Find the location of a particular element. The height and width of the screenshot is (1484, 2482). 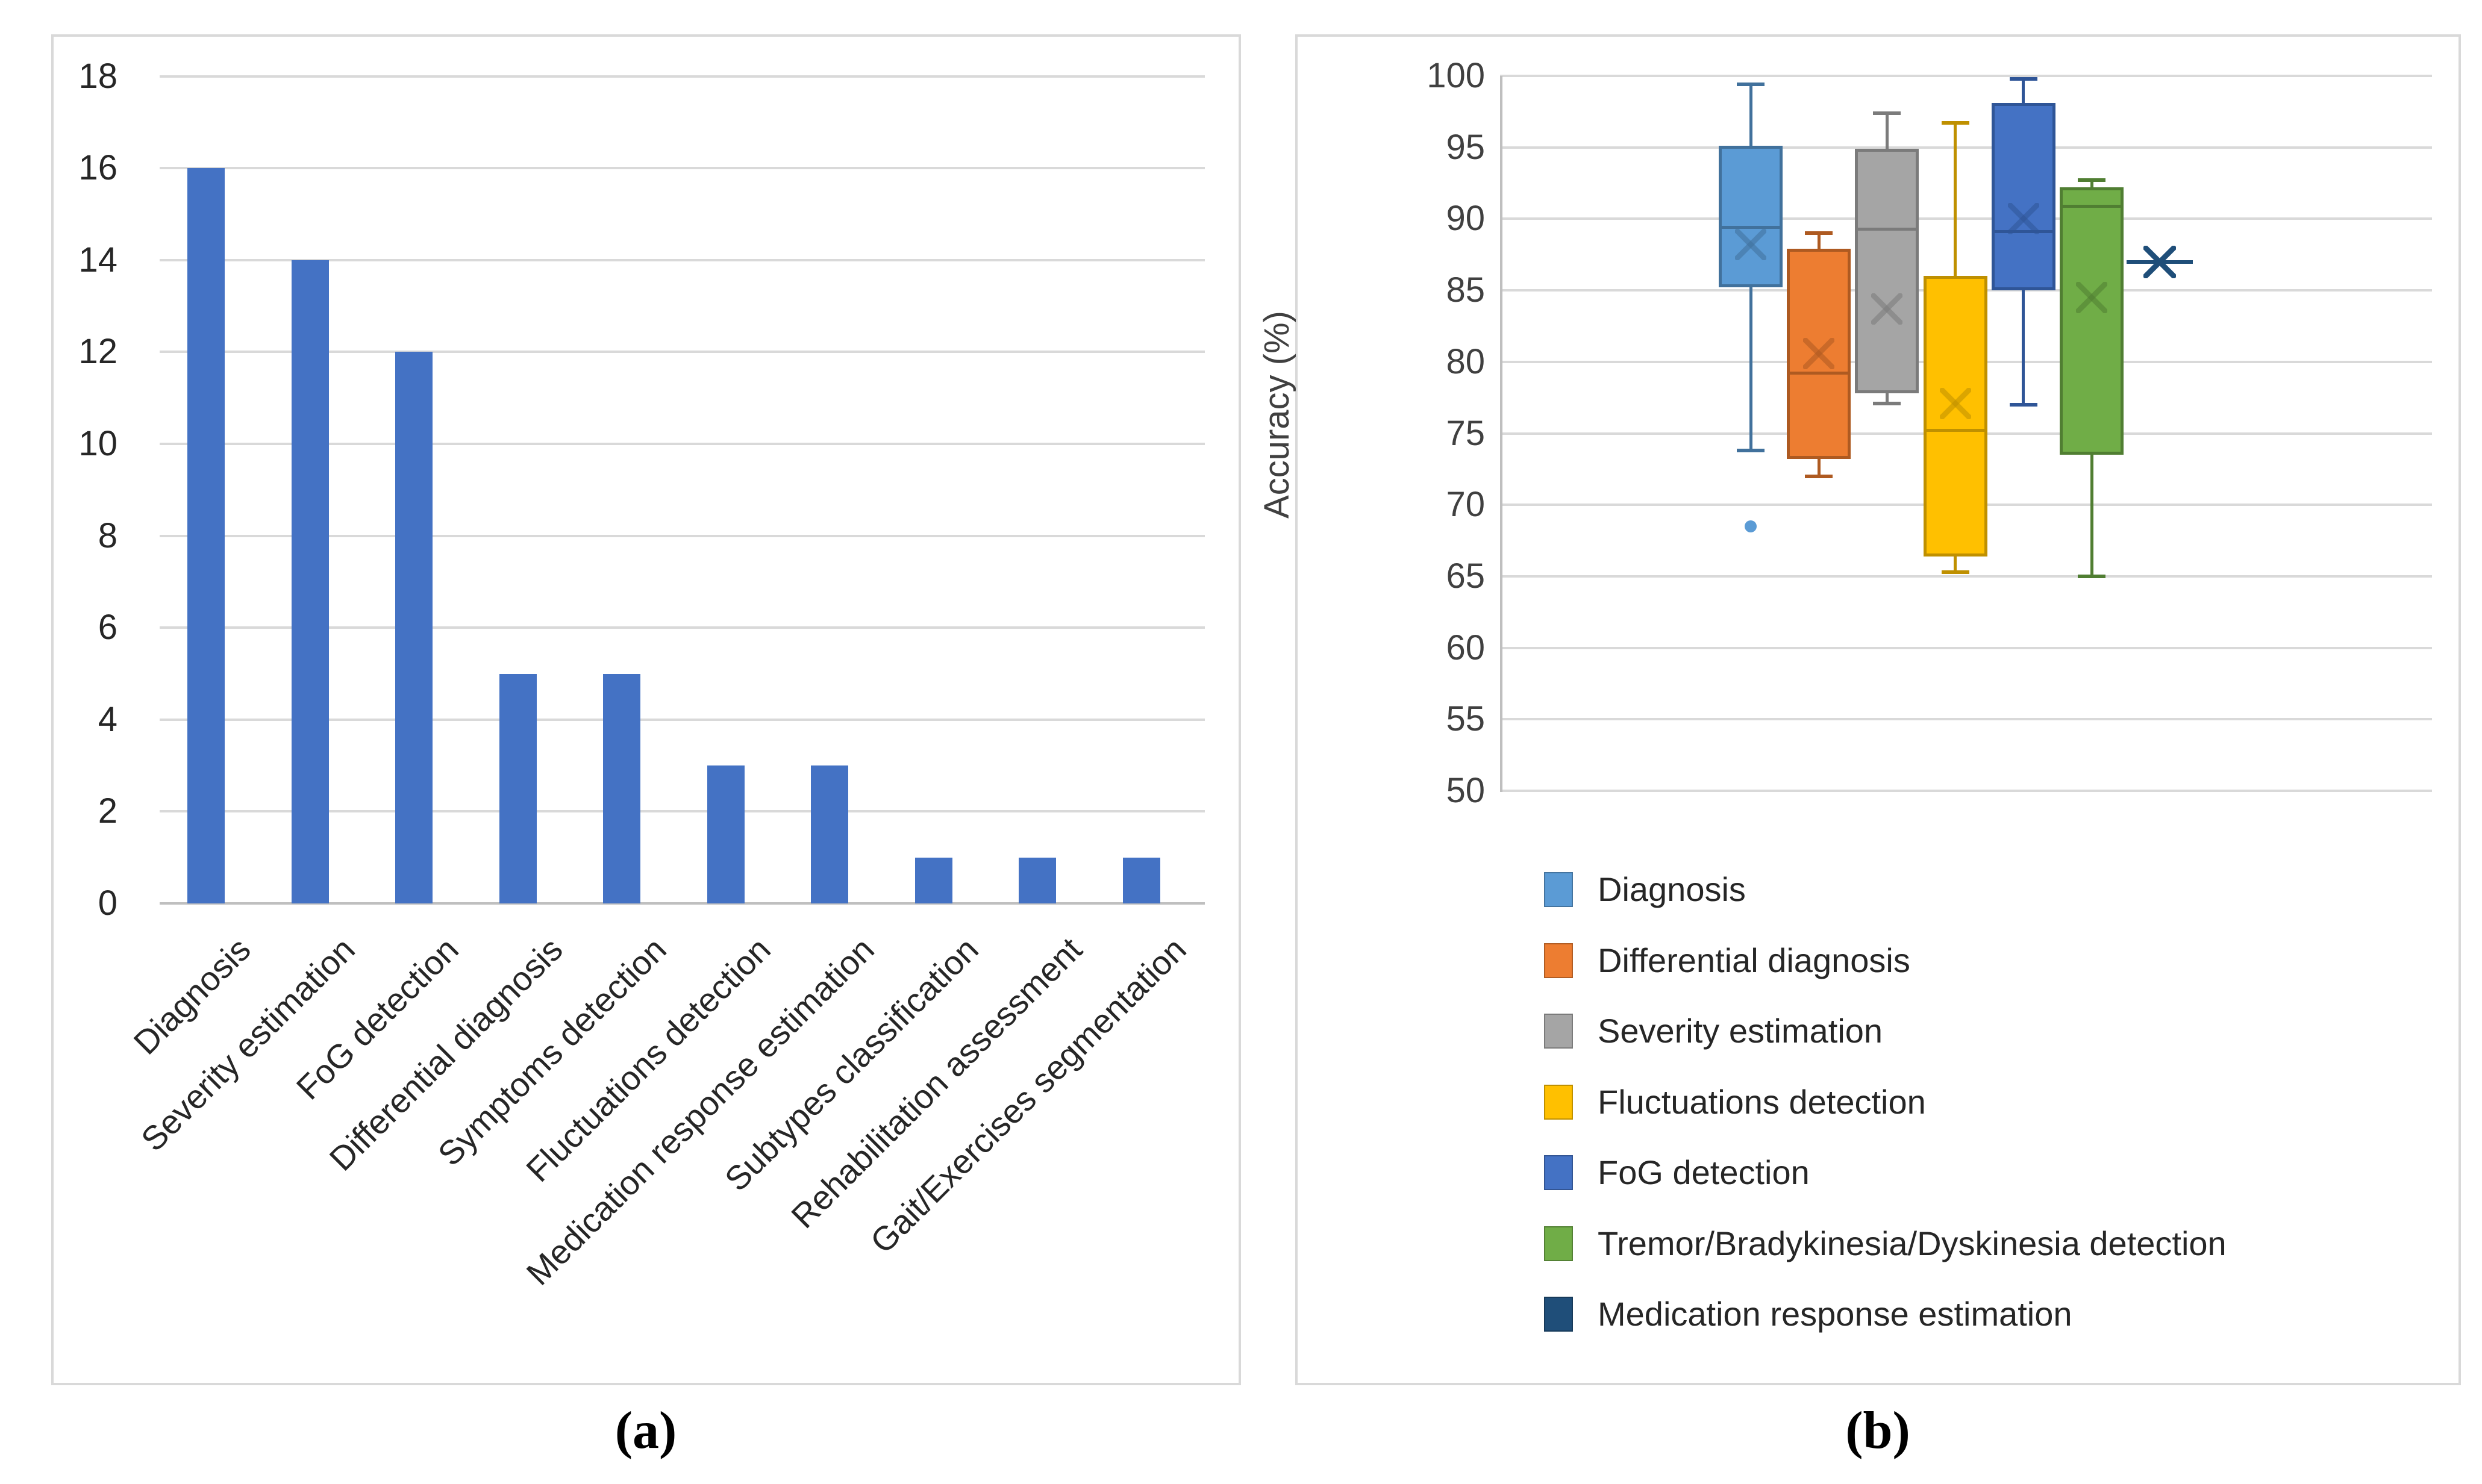

legend-label: Tremor/Bradykinesia/Dyskinesia detection is located at coordinates (1912, 1243).